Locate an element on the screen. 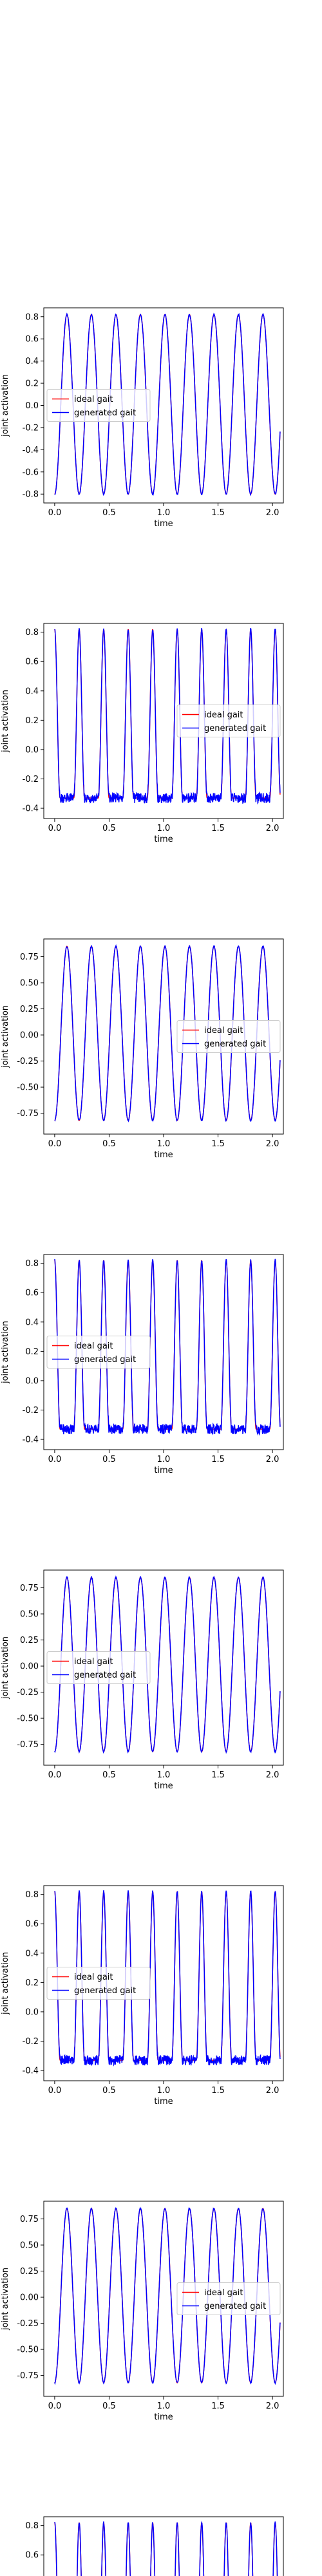  y-tick-label: 0.50 is located at coordinates (30, 2246).